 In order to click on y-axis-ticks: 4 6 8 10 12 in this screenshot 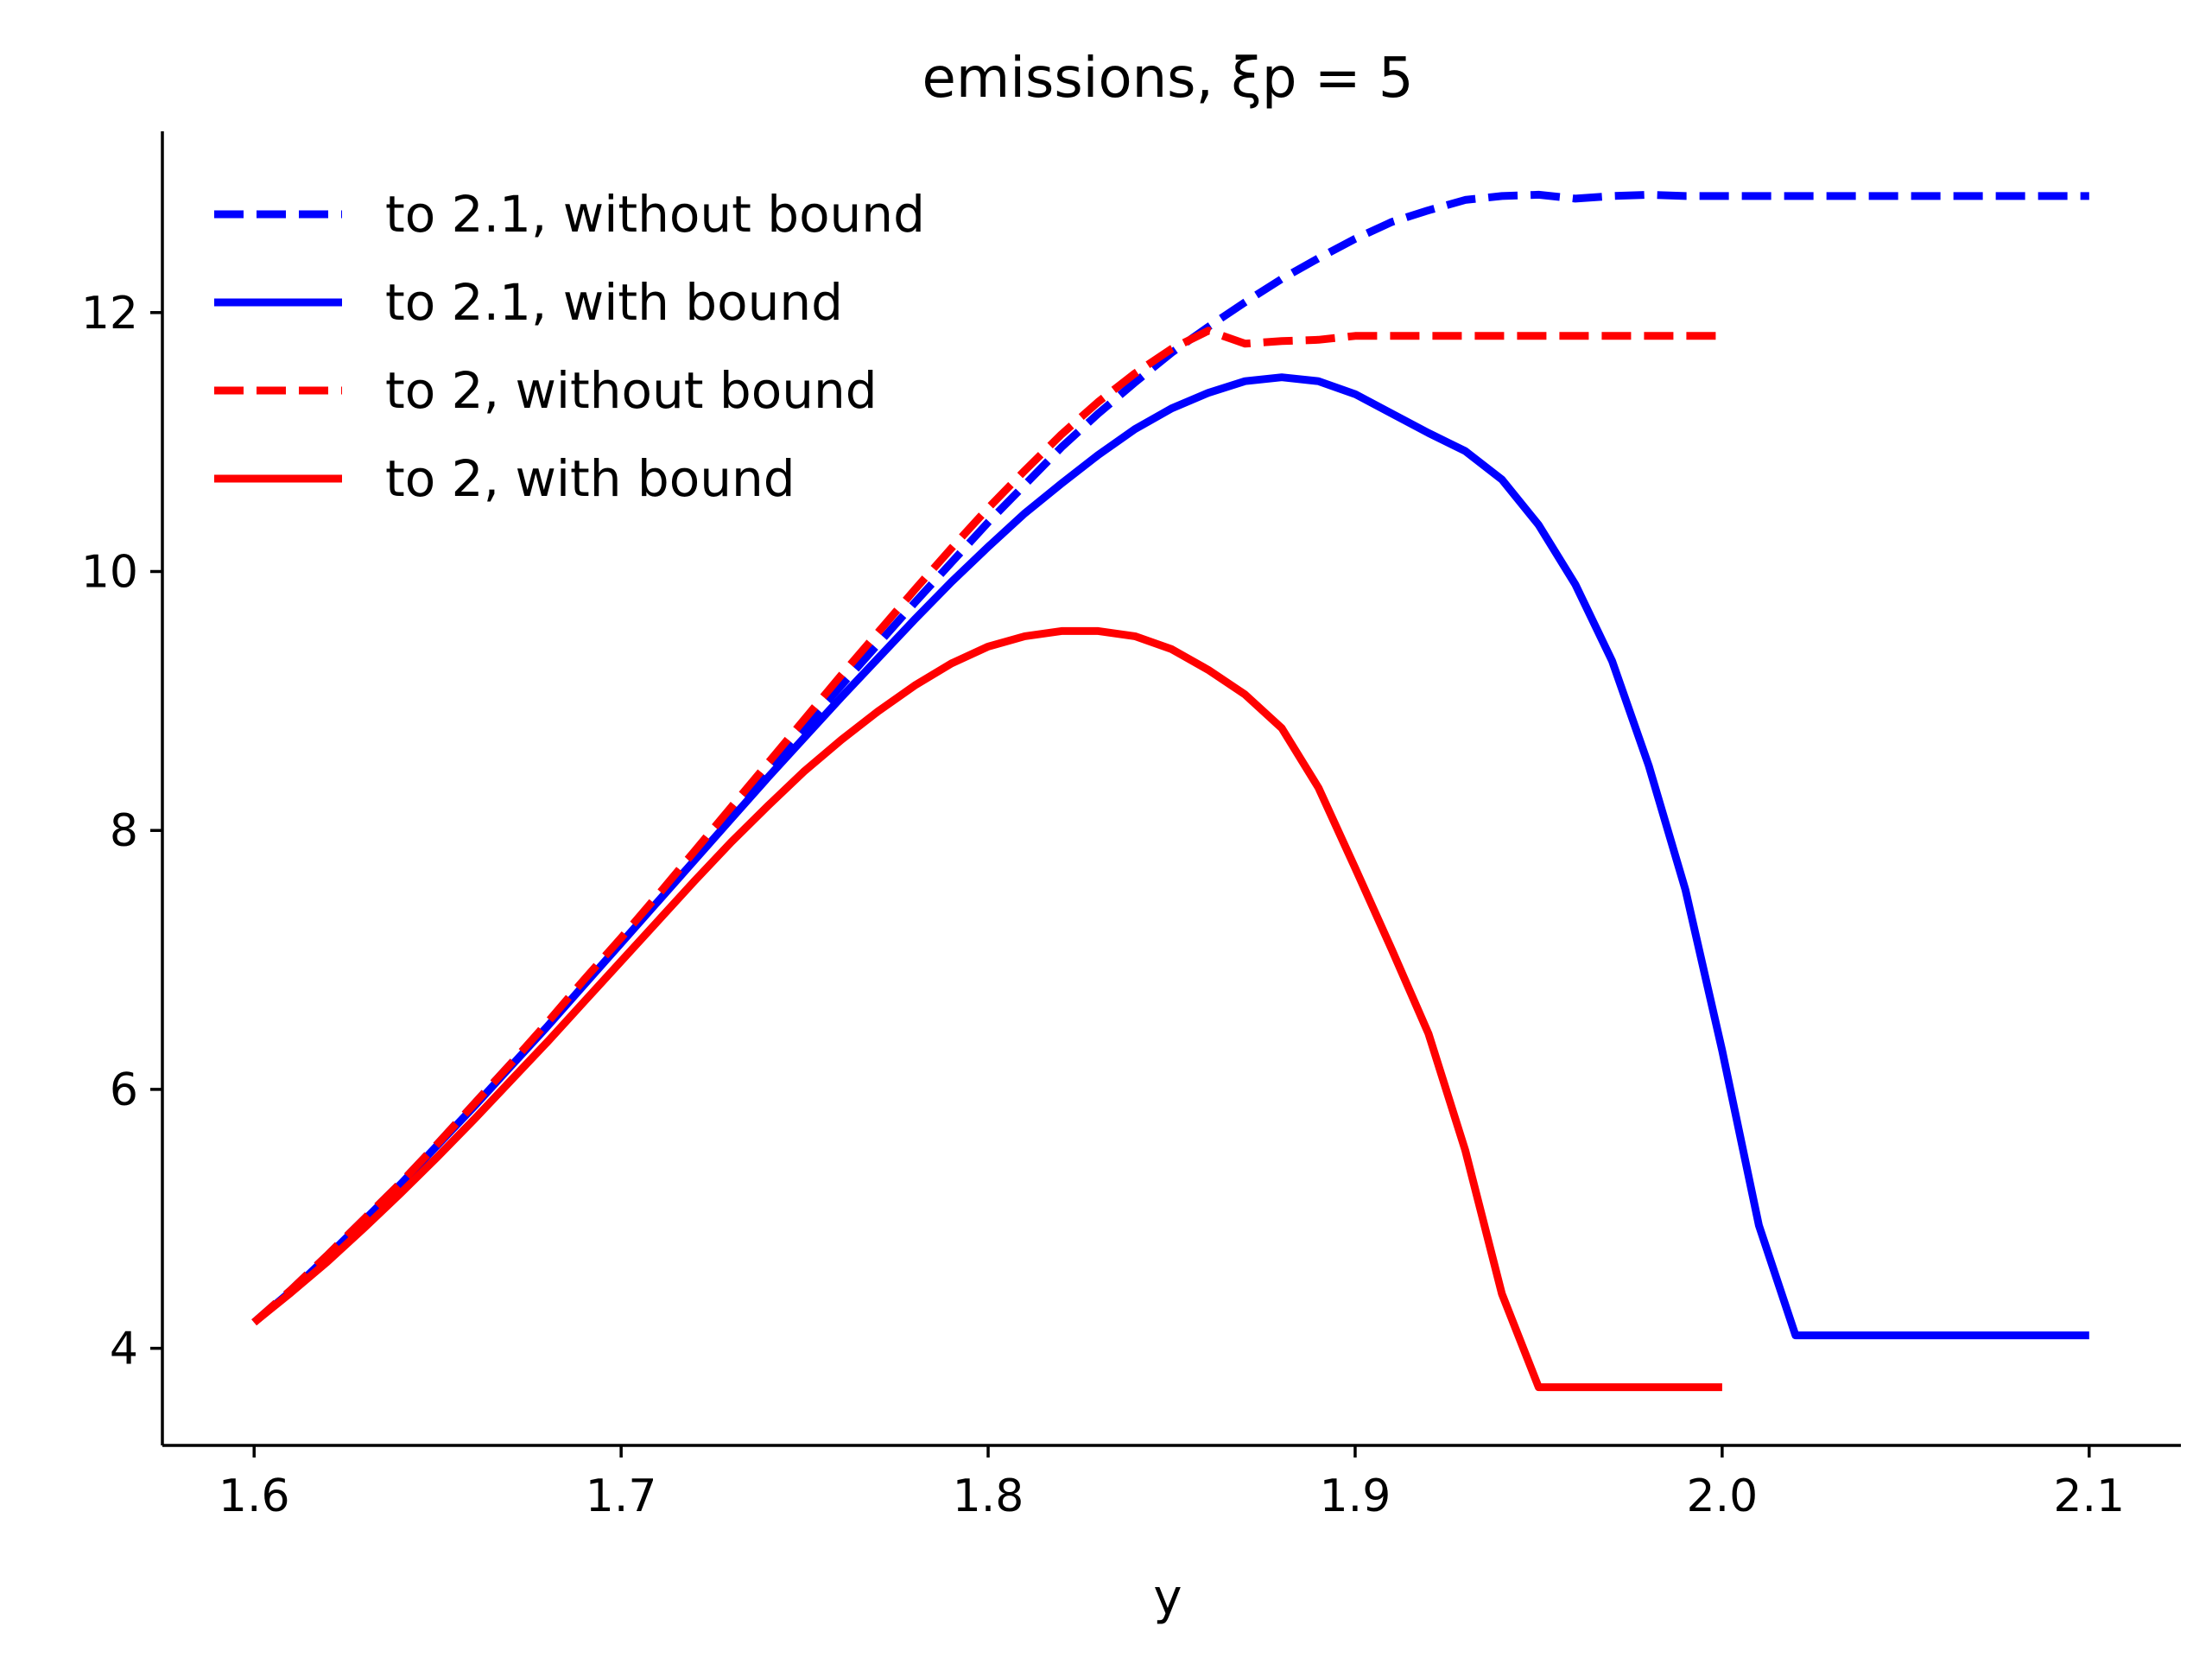, I will do `click(121, 831)`.